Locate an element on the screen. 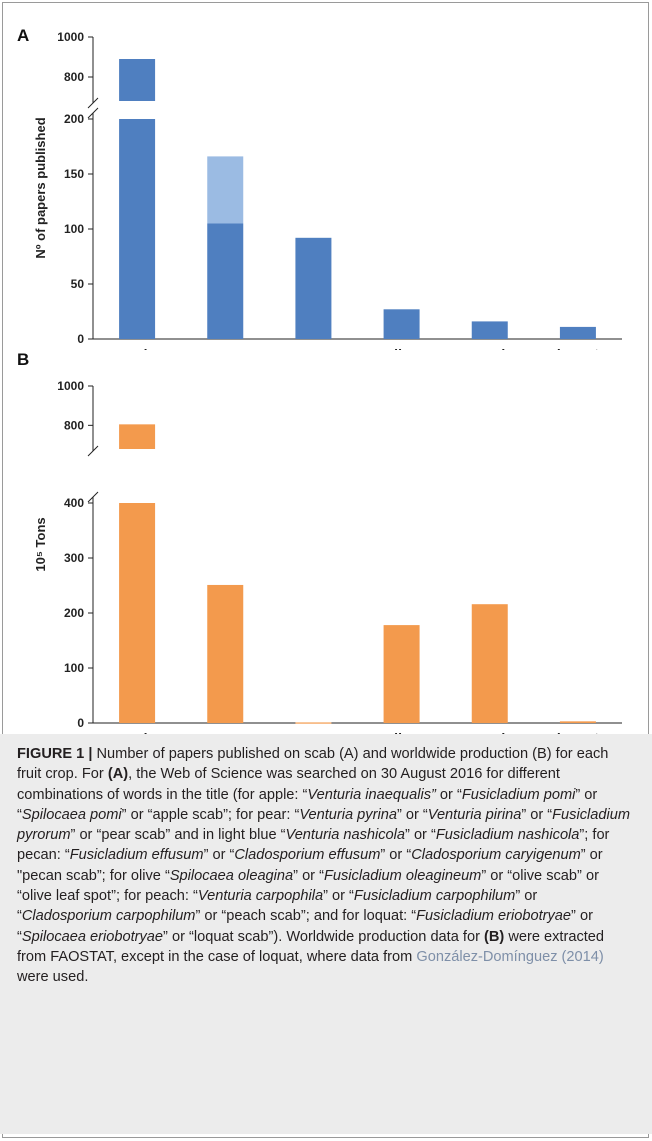 This screenshot has height=1141, width=652. y-axis-title: Nº of papers published is located at coordinates (40, 187).